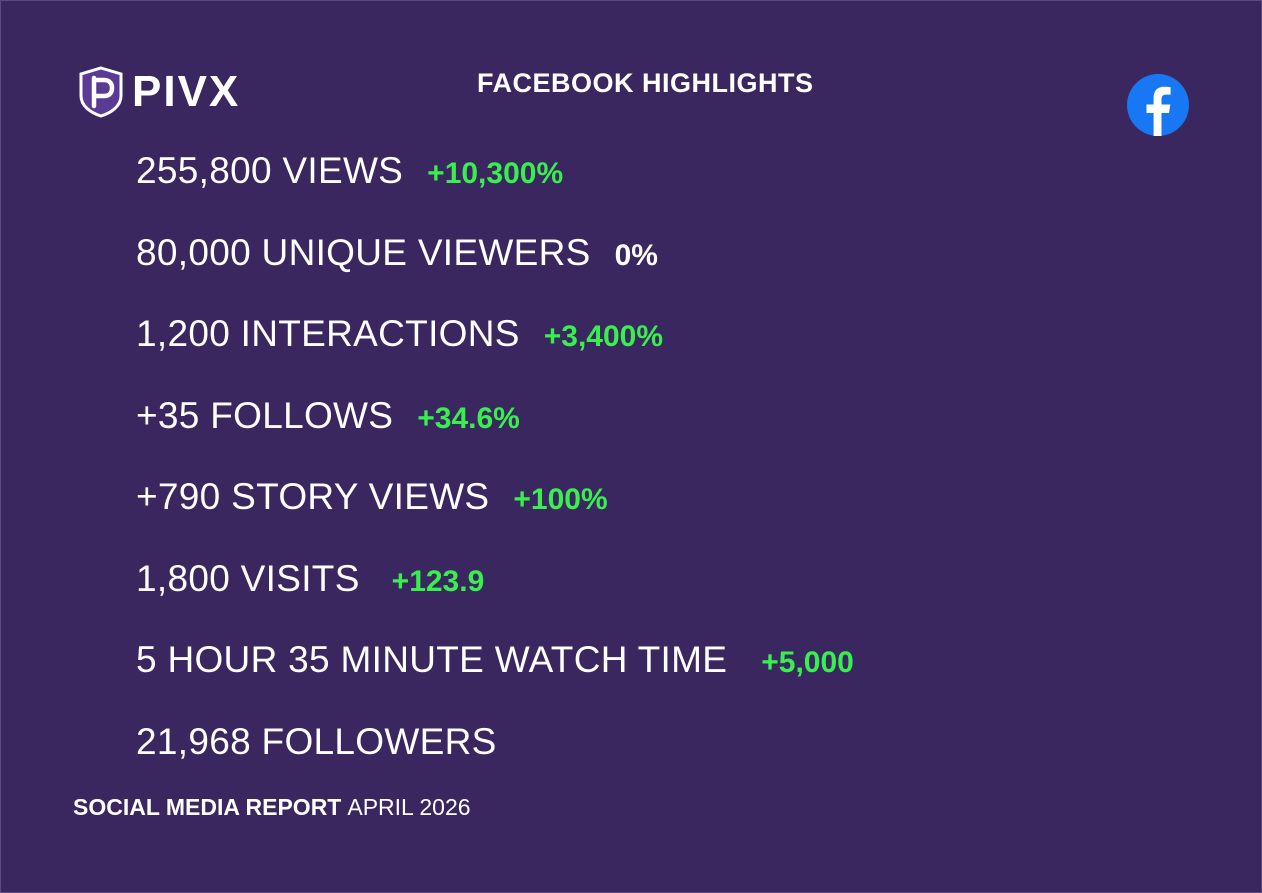 This screenshot has height=893, width=1262. I want to click on stat-change: 0%, so click(636, 255).